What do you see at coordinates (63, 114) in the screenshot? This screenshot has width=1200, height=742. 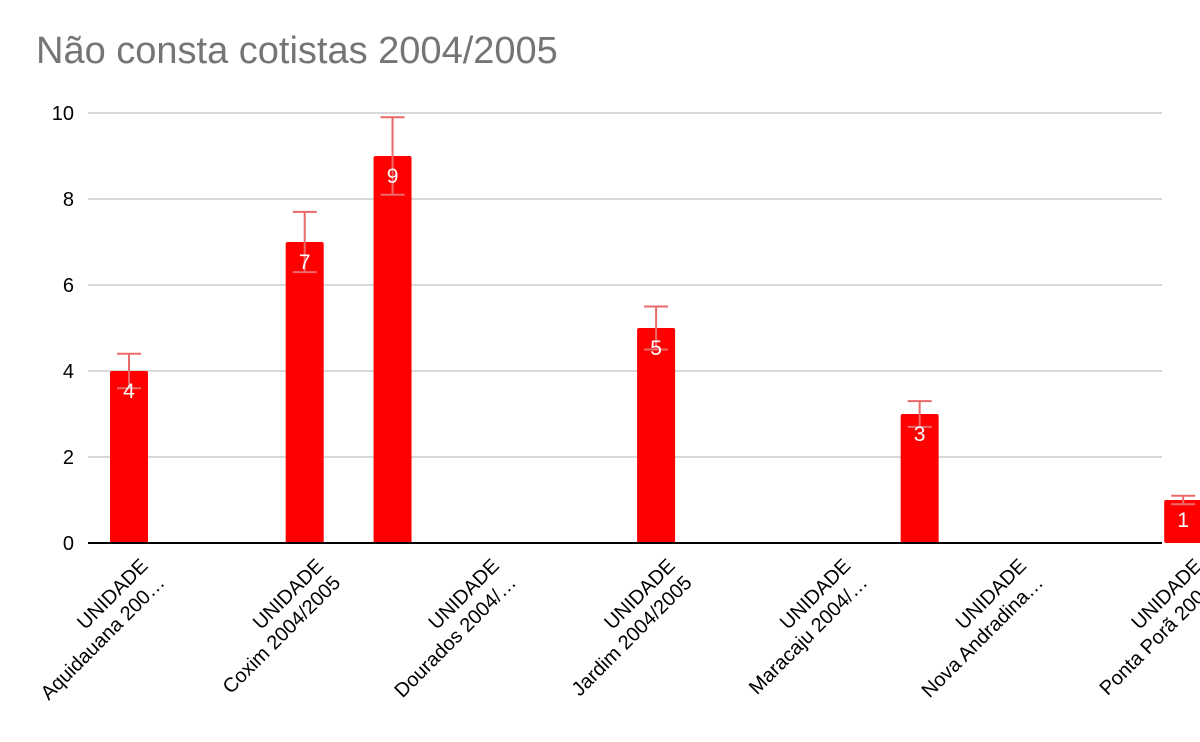 I see `y-tick-label: 10` at bounding box center [63, 114].